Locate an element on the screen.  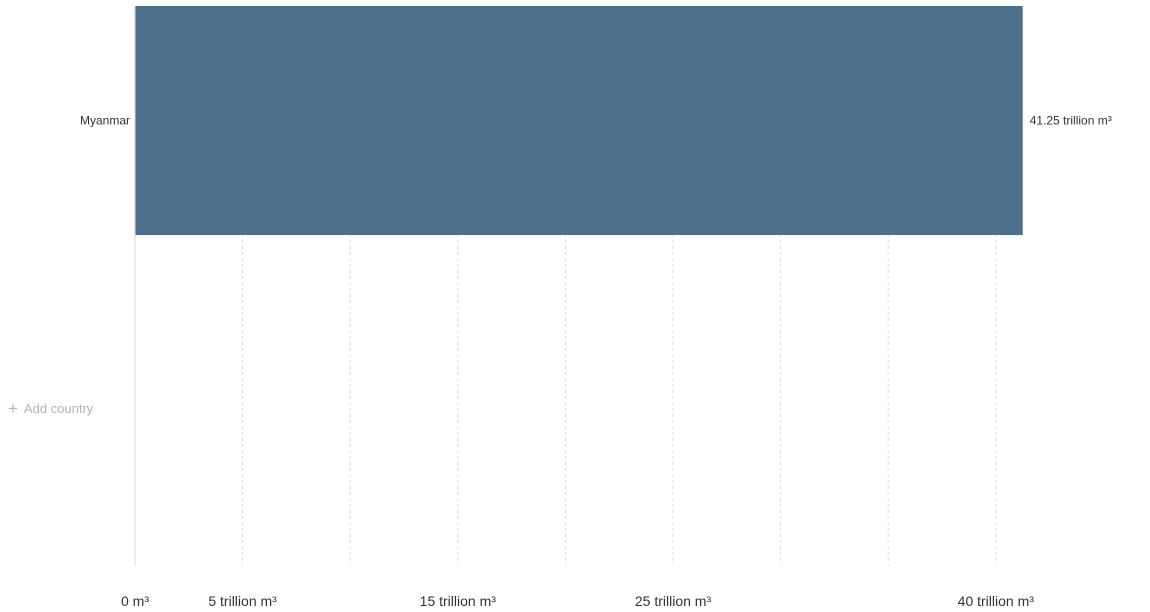
x-tick-label: 0 m³ is located at coordinates (135, 601).